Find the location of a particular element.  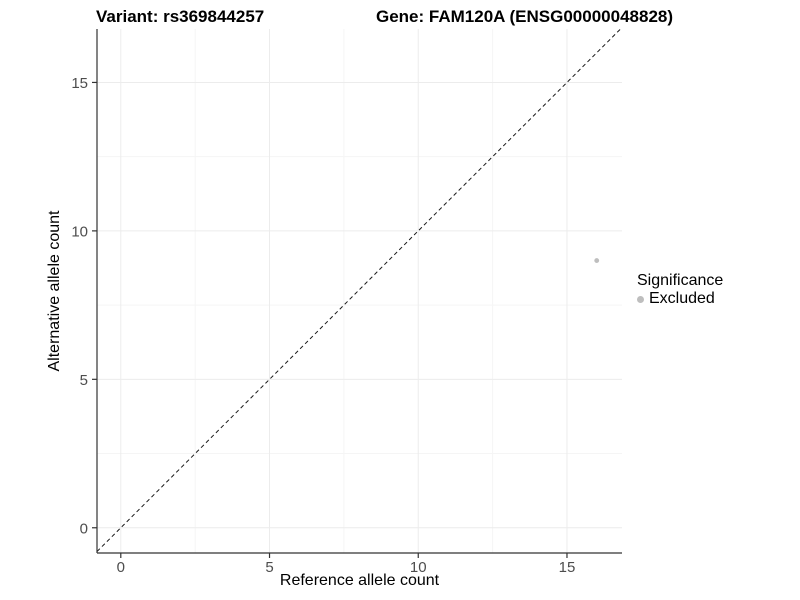

data-point-excluded is located at coordinates (597, 260).